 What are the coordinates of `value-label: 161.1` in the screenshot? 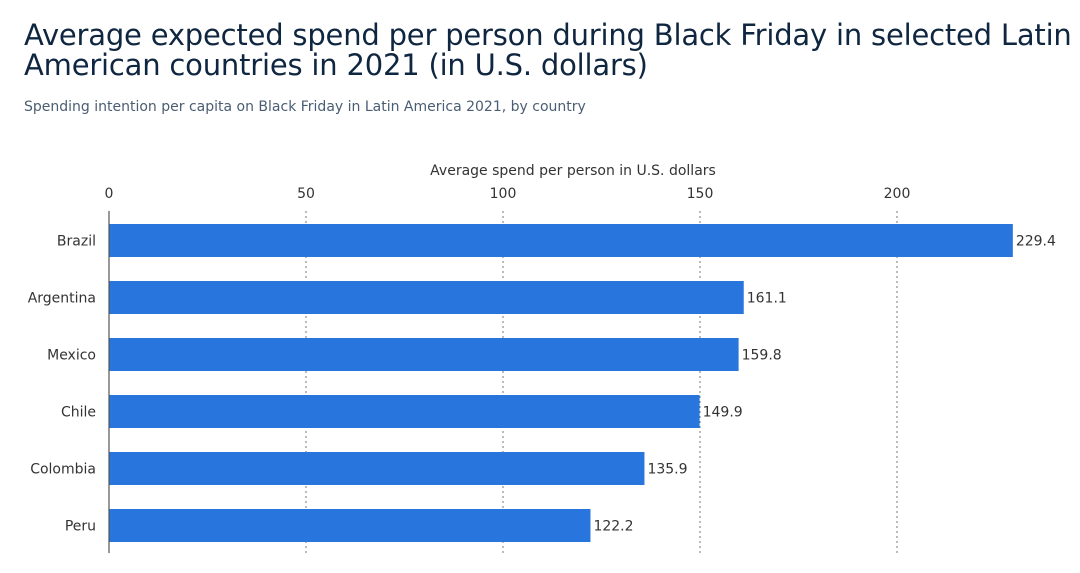 It's located at (767, 299).